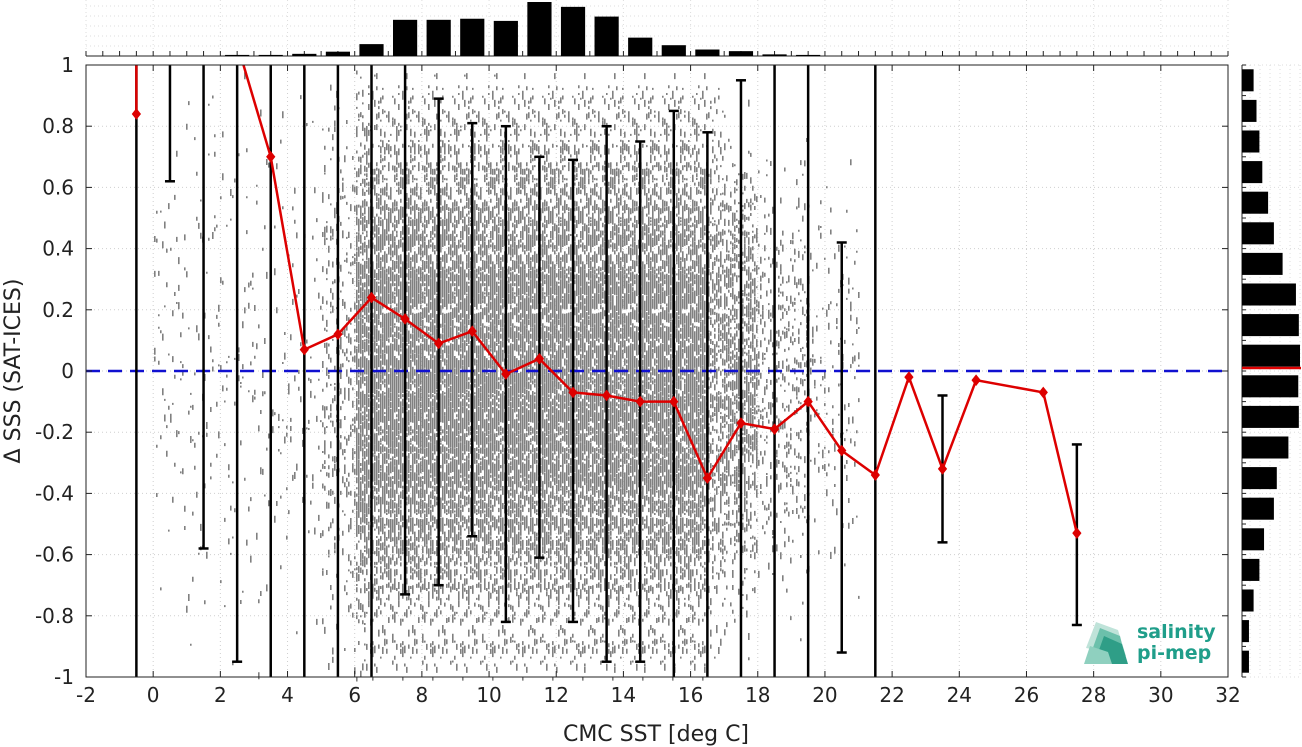 Image resolution: width=1302 pixels, height=747 pixels. Describe the element at coordinates (64, 677) in the screenshot. I see `y-tick-label: -1` at that location.